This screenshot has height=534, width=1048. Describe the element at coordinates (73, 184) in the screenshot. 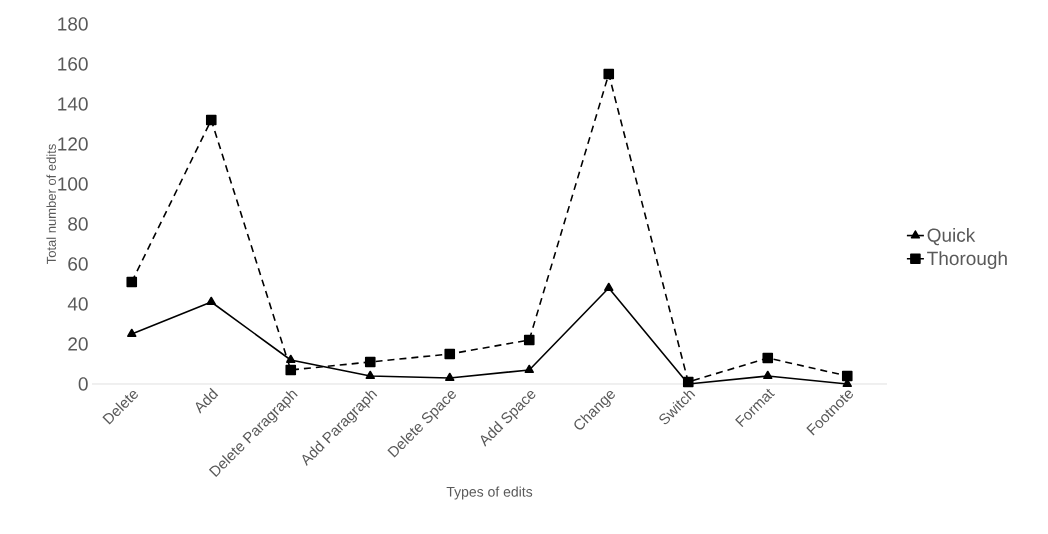

I see `y-tick-label: 100` at that location.